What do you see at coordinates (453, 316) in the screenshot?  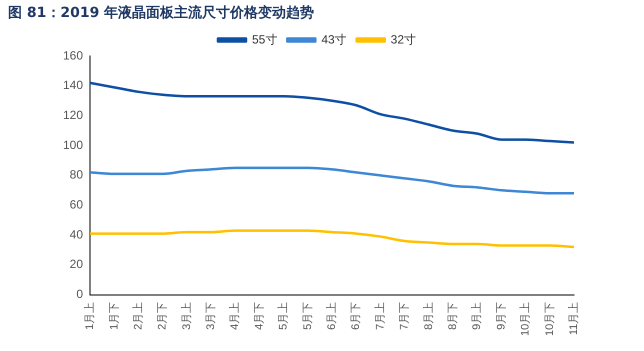 I see `x-tick-label: 8月下` at bounding box center [453, 316].